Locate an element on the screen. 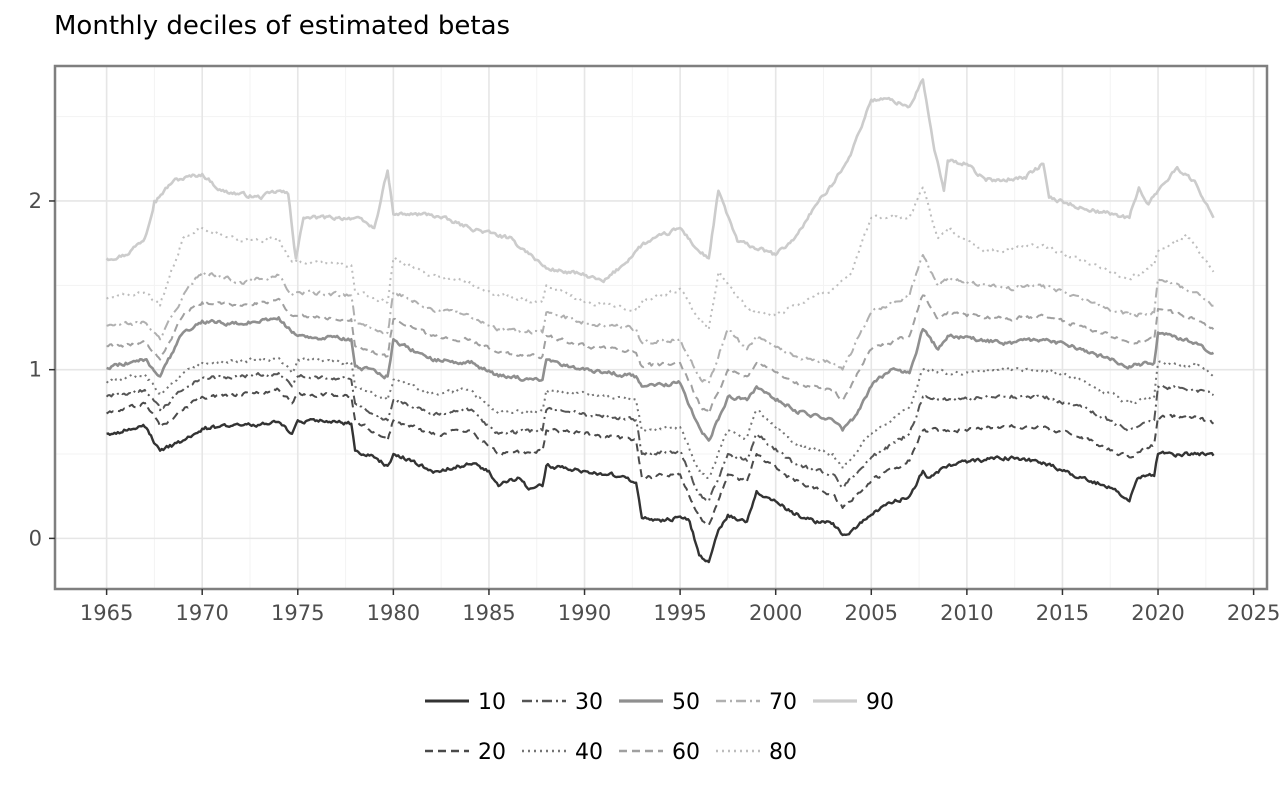  x-tick-label: 2005 is located at coordinates (871, 613).